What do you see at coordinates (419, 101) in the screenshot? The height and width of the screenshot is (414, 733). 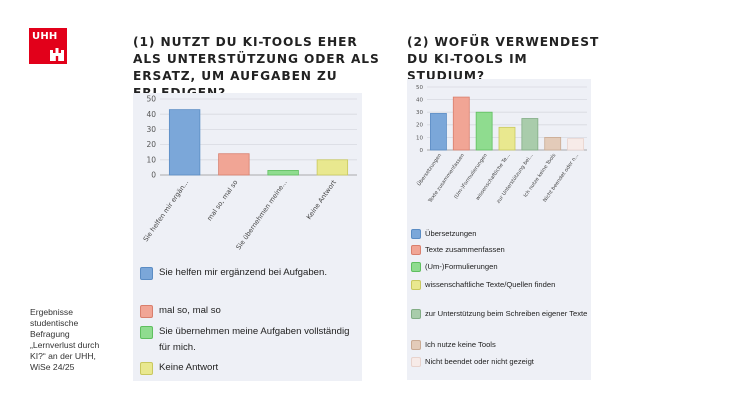 I see `chart2-ytick-label: 40` at bounding box center [419, 101].